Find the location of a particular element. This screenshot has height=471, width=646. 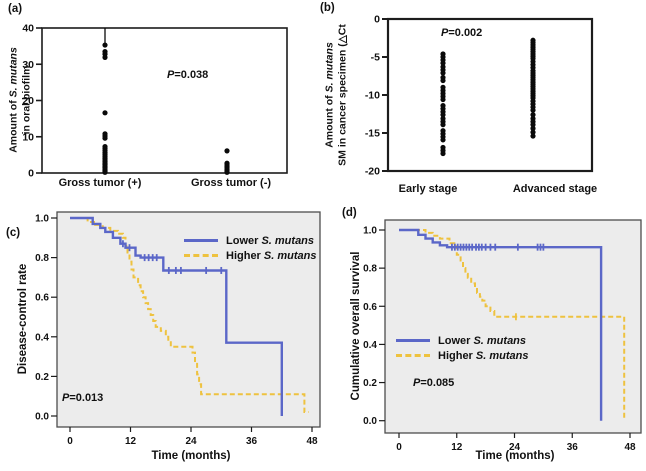

panel-a-label: (a) is located at coordinates (15, 9).